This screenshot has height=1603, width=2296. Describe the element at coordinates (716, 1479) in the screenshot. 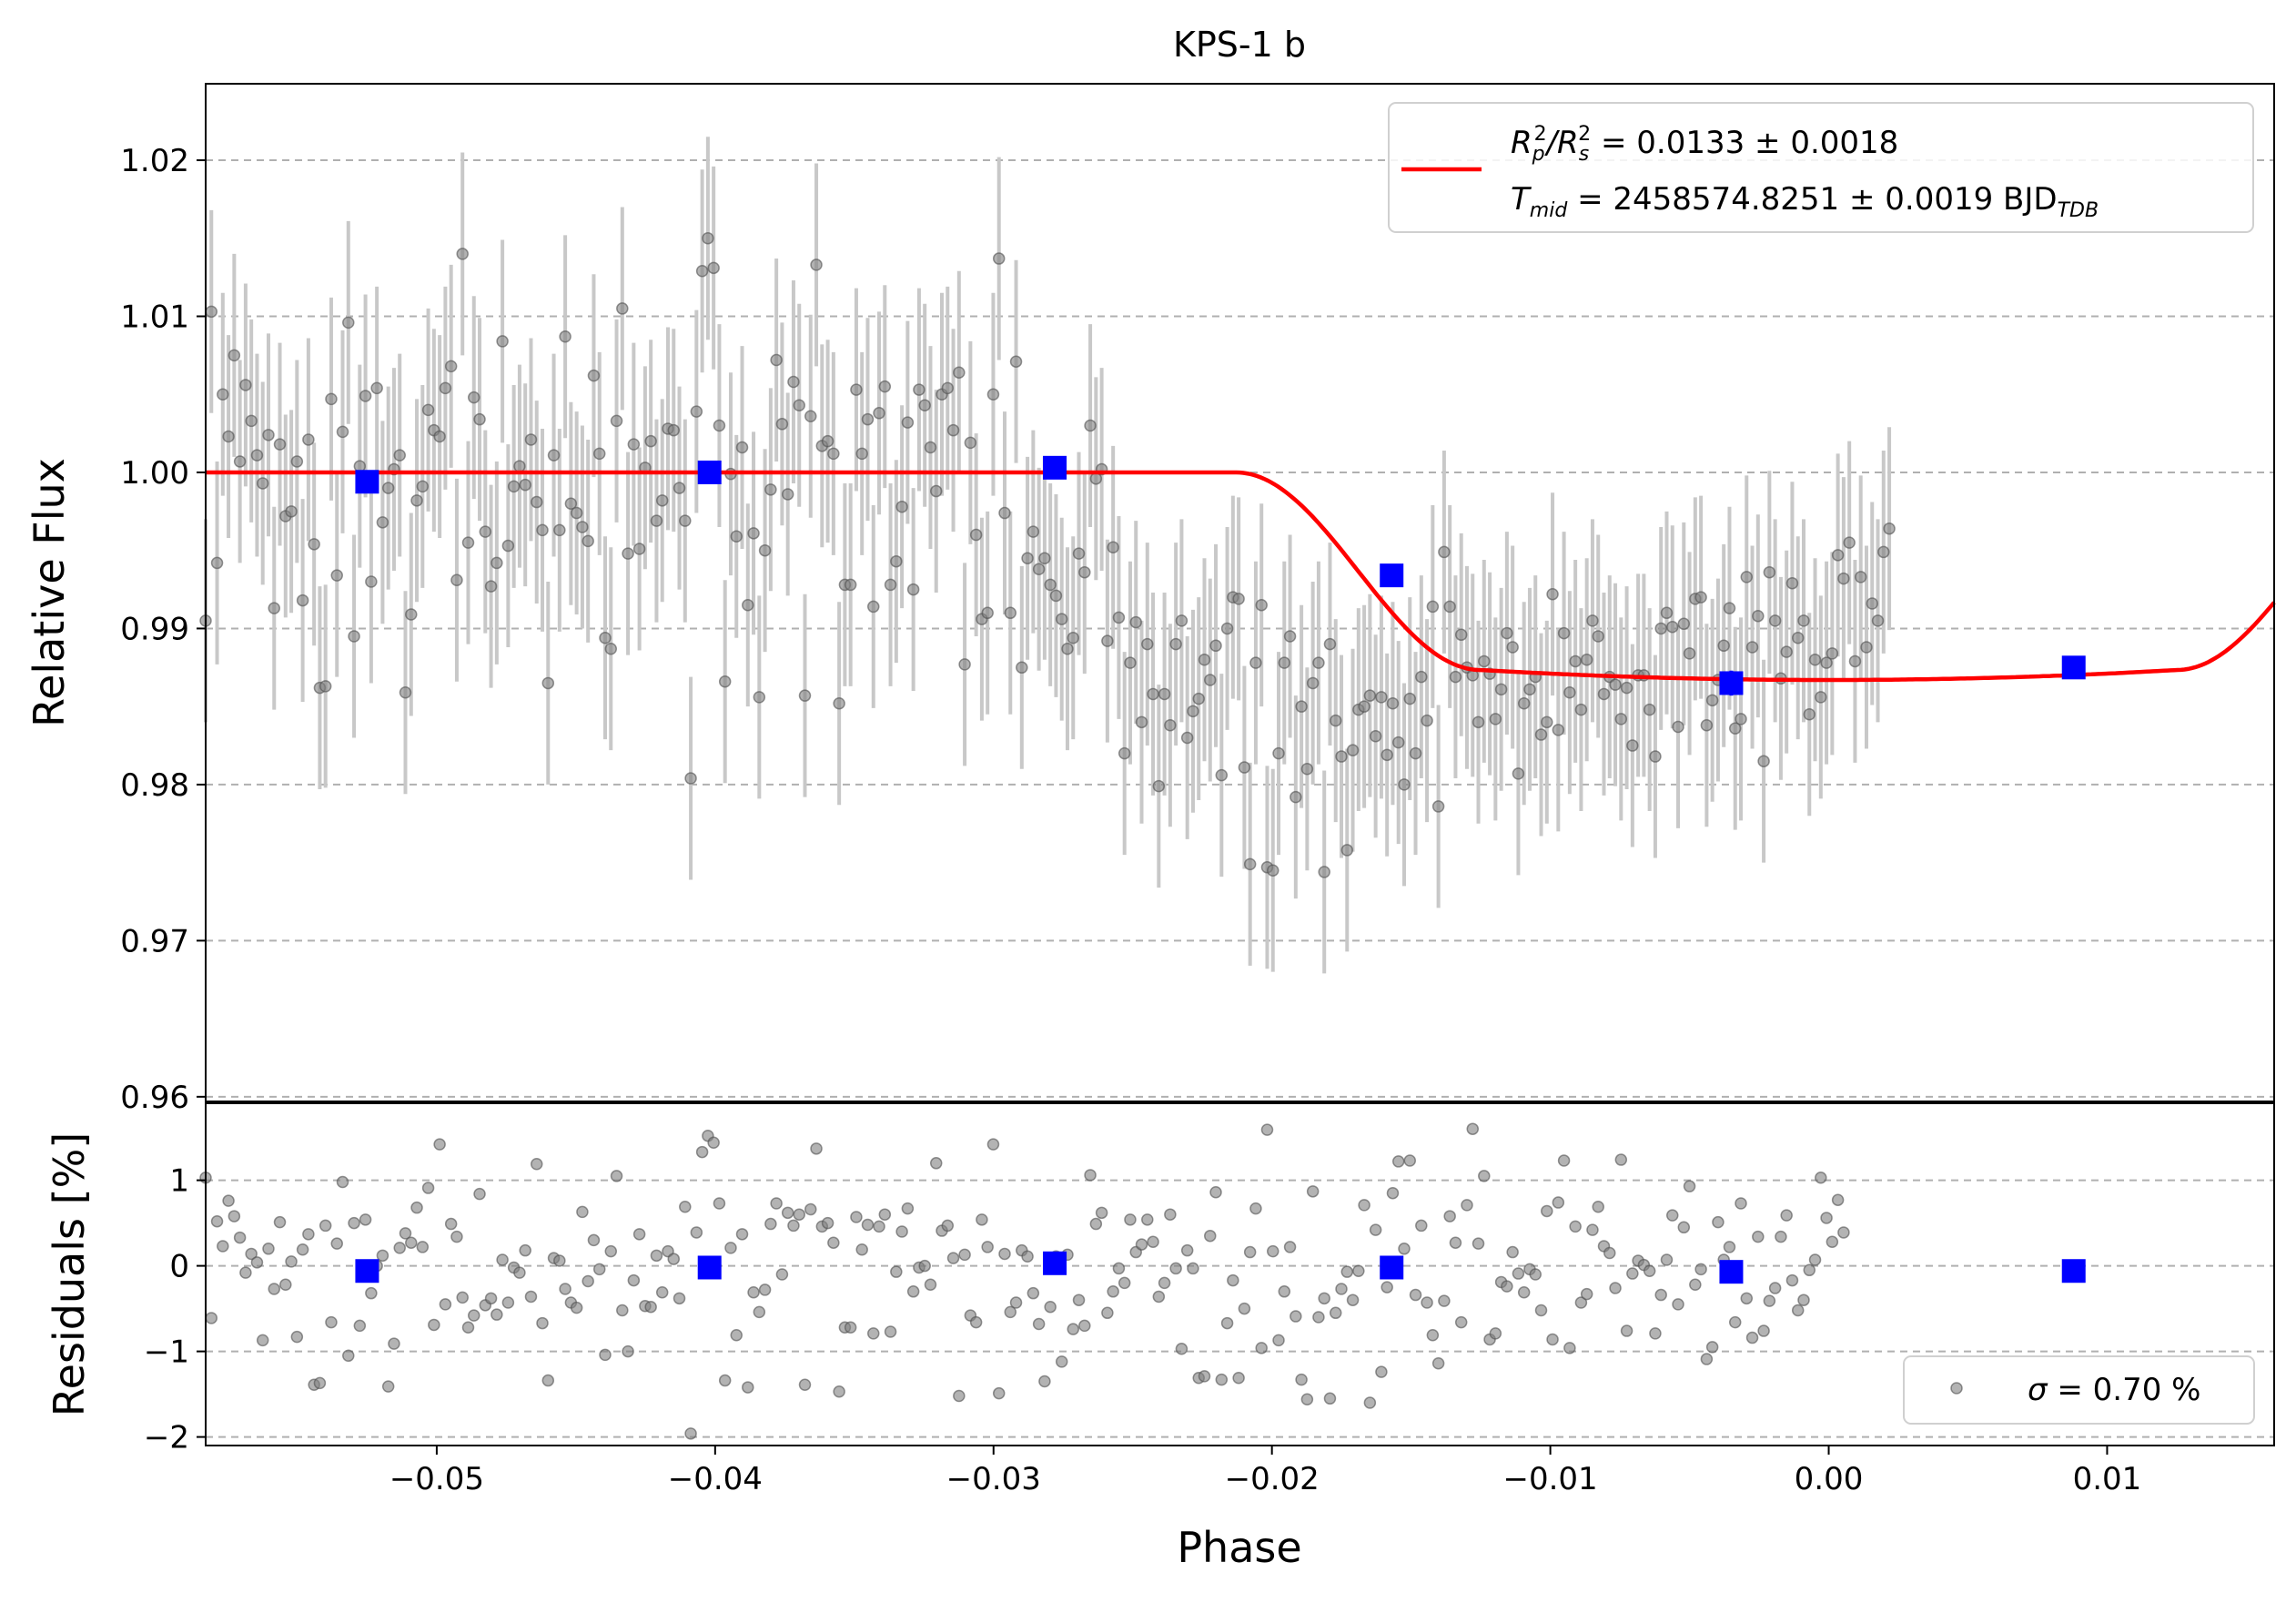

I see `x-tick-label: −0.04` at that location.